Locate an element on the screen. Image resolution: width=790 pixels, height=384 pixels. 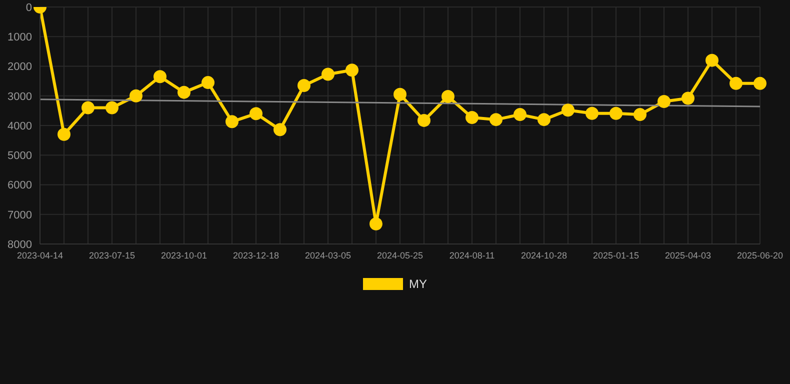
x-tick-label: 2025-04-03 is located at coordinates (688, 255).